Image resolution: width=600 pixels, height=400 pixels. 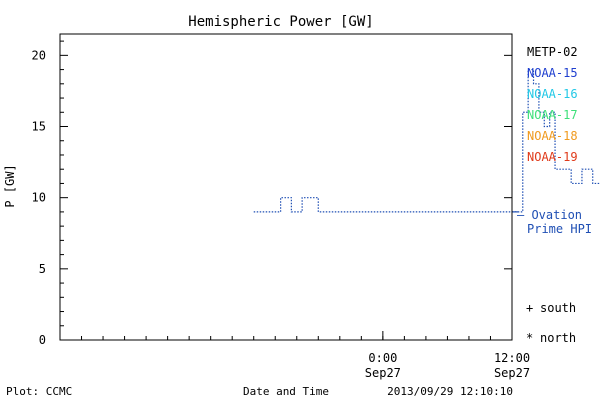 I want to click on y-tick-label: 5, so click(x=42, y=269).